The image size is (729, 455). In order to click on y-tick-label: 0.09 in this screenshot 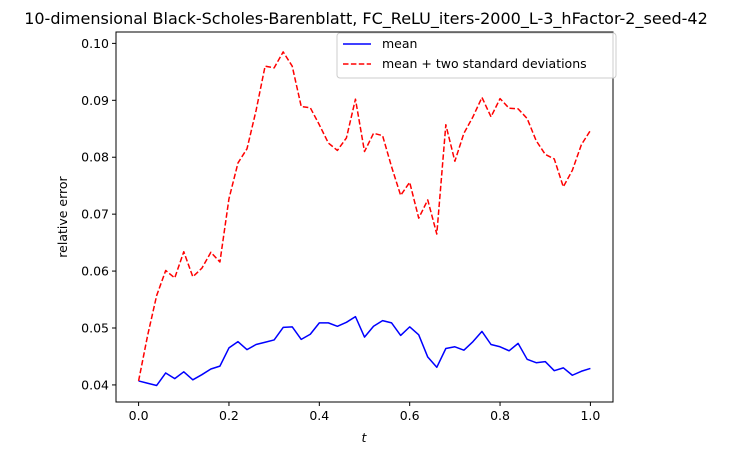, I will do `click(95, 100)`.